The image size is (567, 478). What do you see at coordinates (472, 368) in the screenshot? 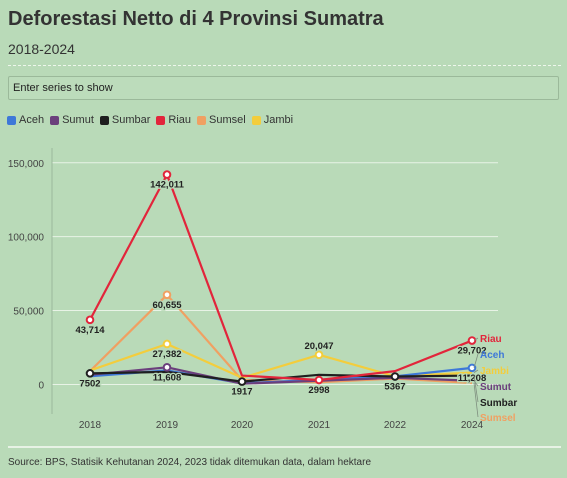
I see `data-point-aceh` at bounding box center [472, 368].